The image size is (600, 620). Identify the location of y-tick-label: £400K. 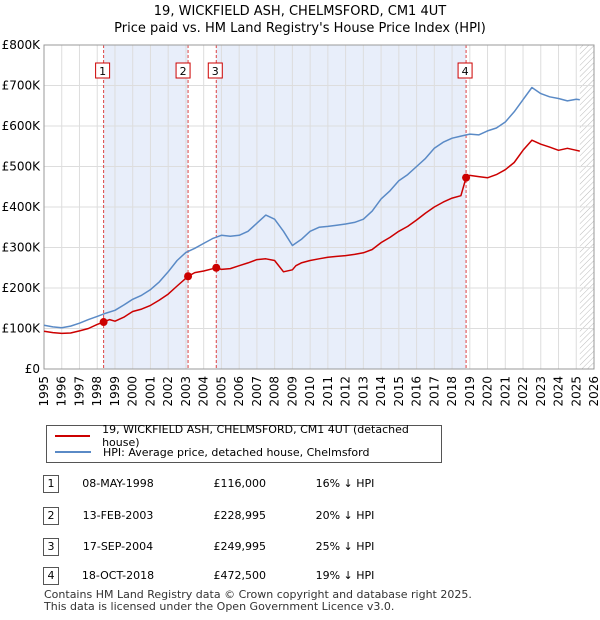
(22, 207).